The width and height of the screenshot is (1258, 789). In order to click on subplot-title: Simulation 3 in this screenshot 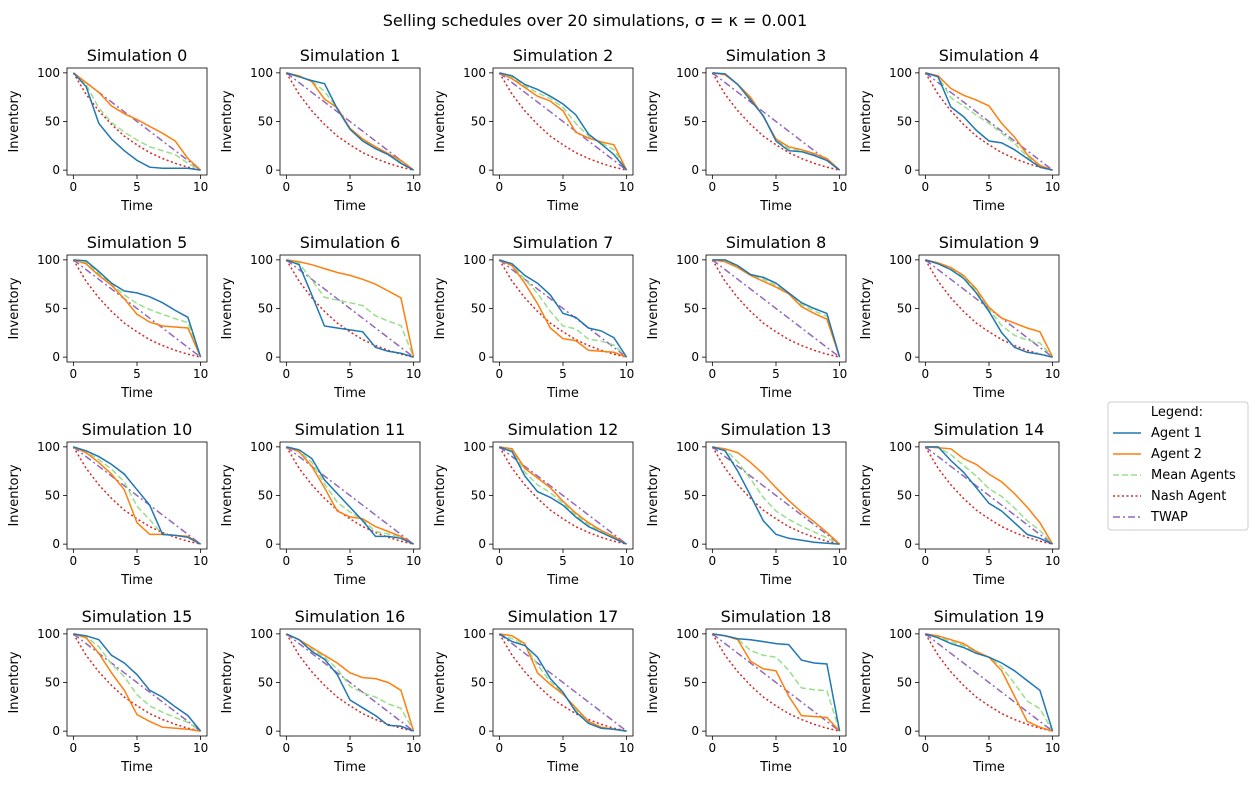, I will do `click(776, 55)`.